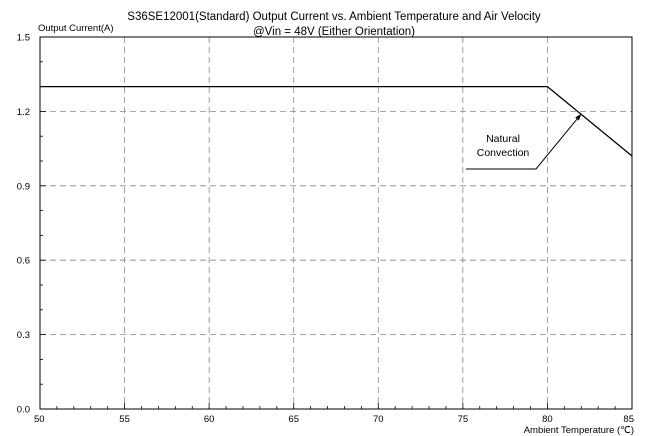 The width and height of the screenshot is (645, 436). Describe the element at coordinates (23, 112) in the screenshot. I see `y-tick-label: 1.2` at that location.